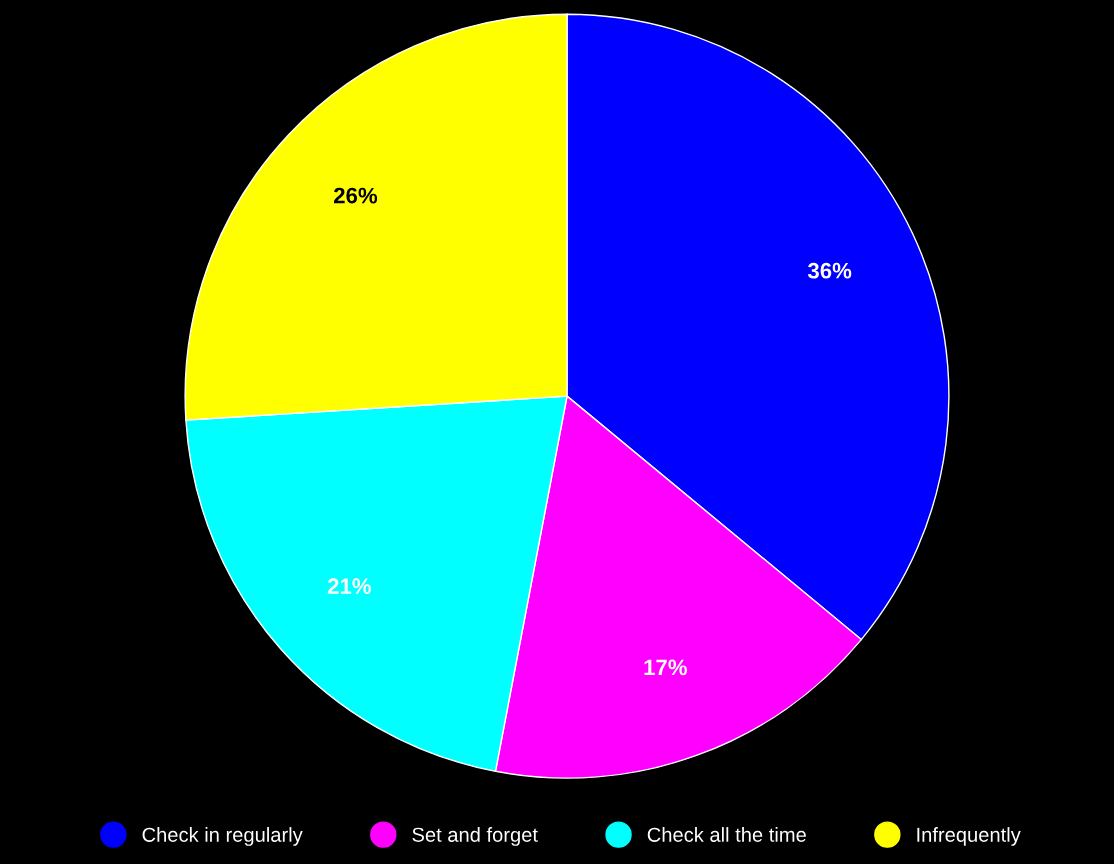 The image size is (1114, 864). Describe the element at coordinates (475, 836) in the screenshot. I see `legend-label: Set and forget` at that location.